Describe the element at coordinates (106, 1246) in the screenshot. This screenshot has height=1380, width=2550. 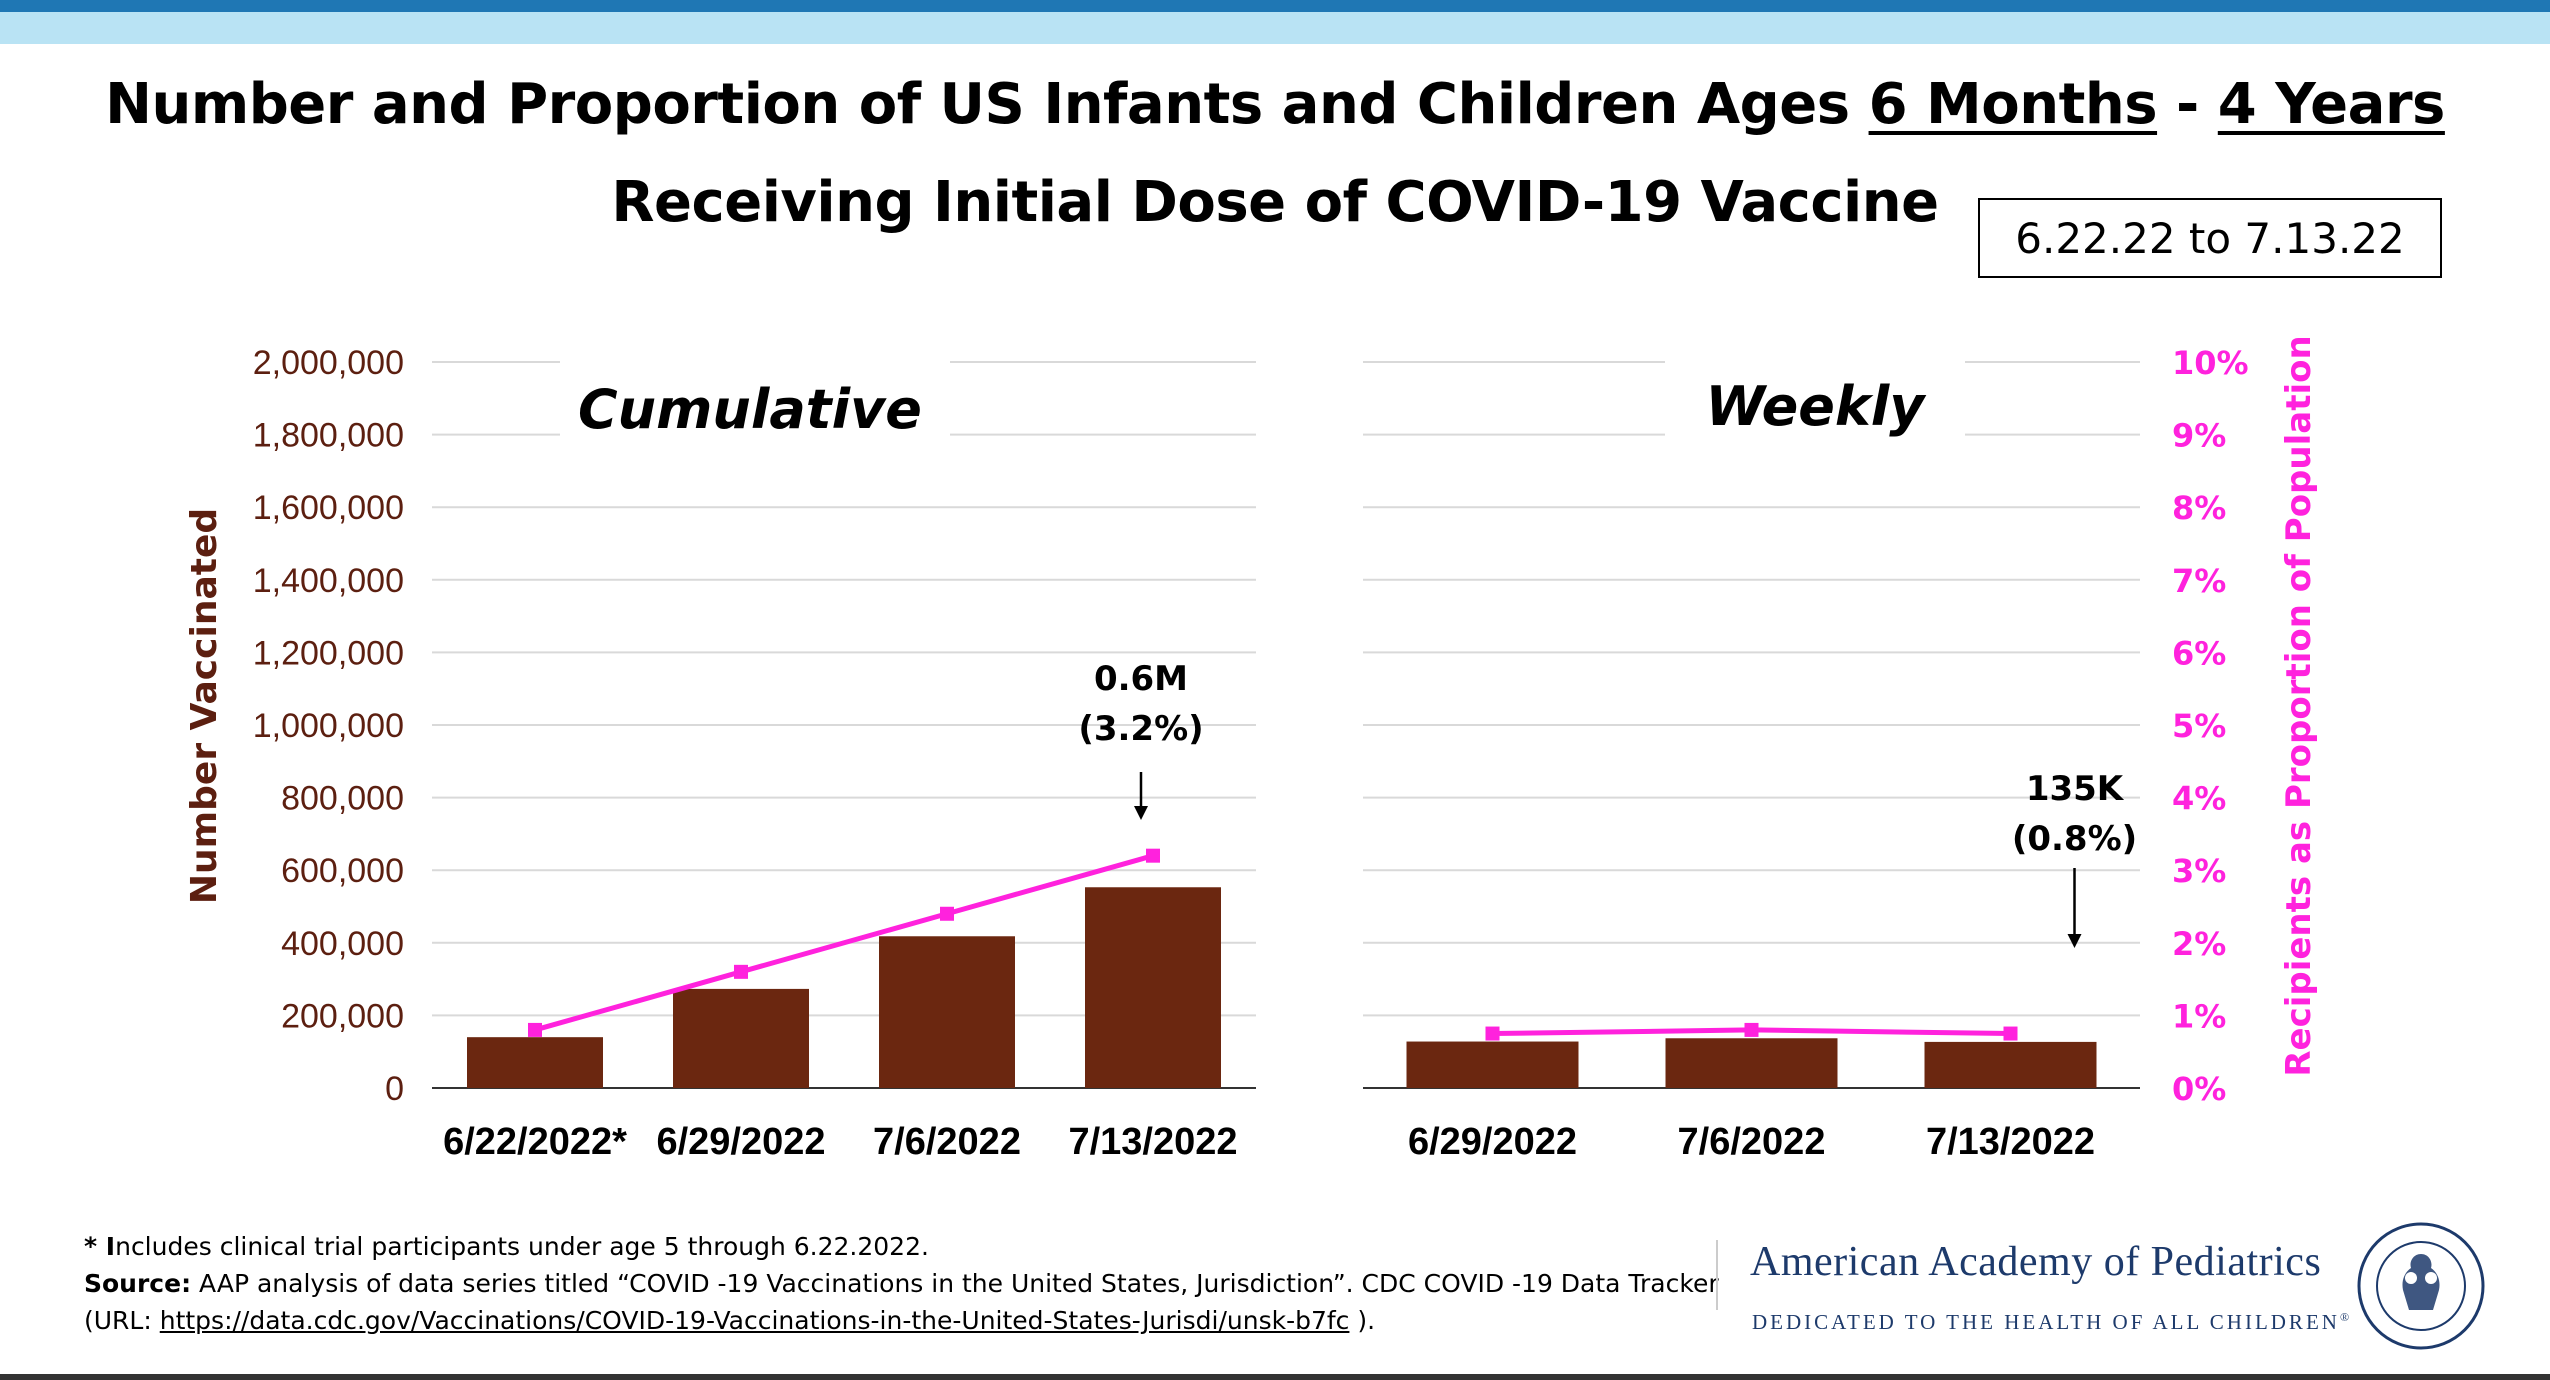
I see `footnote-star-initial: I` at that location.